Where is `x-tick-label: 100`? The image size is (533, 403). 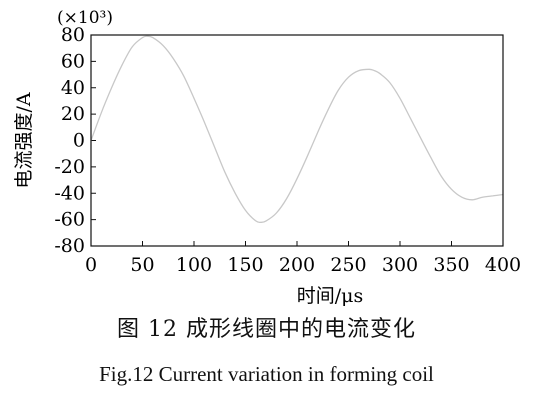
x-tick-label: 100 is located at coordinates (194, 265).